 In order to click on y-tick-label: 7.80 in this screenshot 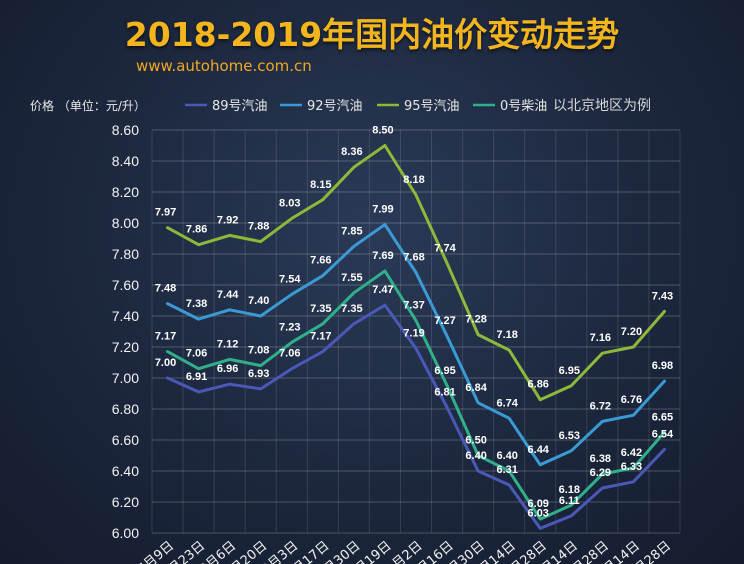, I will do `click(125, 254)`.